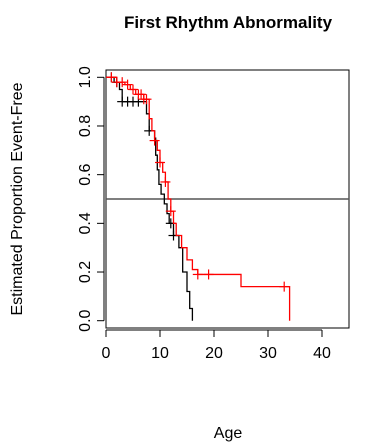 The width and height of the screenshot is (376, 445). What do you see at coordinates (85, 174) in the screenshot?
I see `y-tick-label: 0.6` at bounding box center [85, 174].